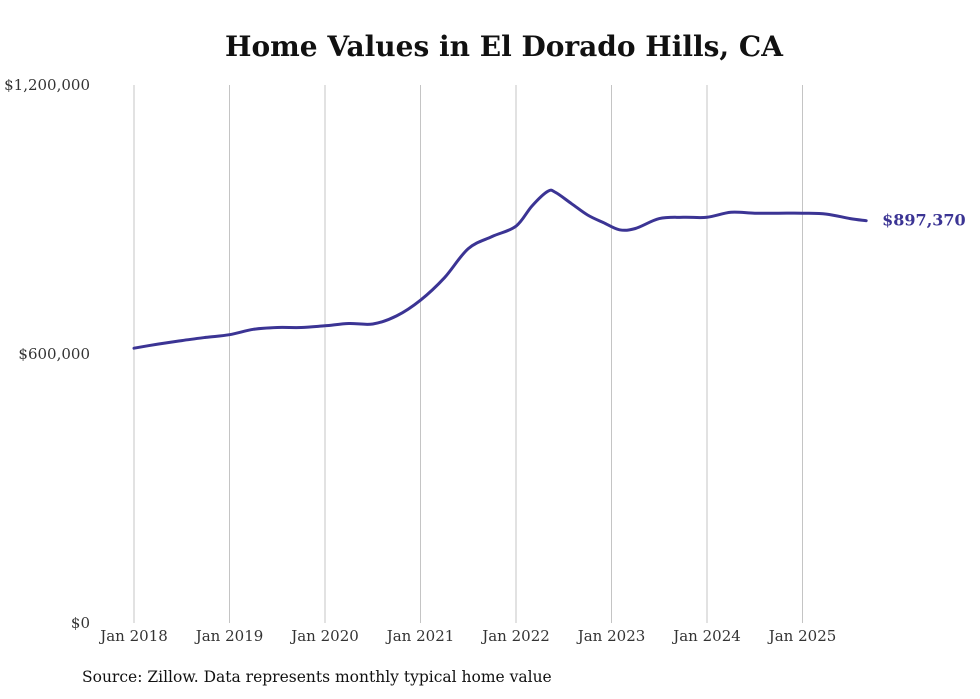  I want to click on x-tick-label: Jan 2018, so click(133, 636).